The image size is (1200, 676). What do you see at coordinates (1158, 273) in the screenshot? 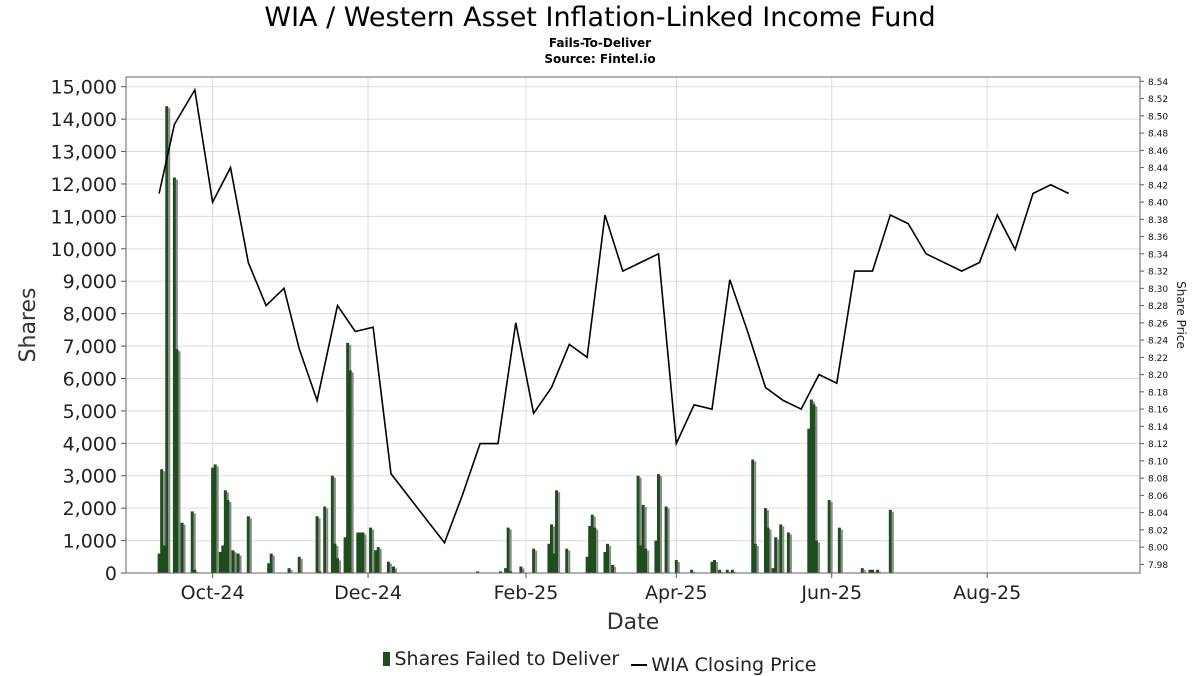
I see `y2-tick-label-17: 8.32` at bounding box center [1158, 273].